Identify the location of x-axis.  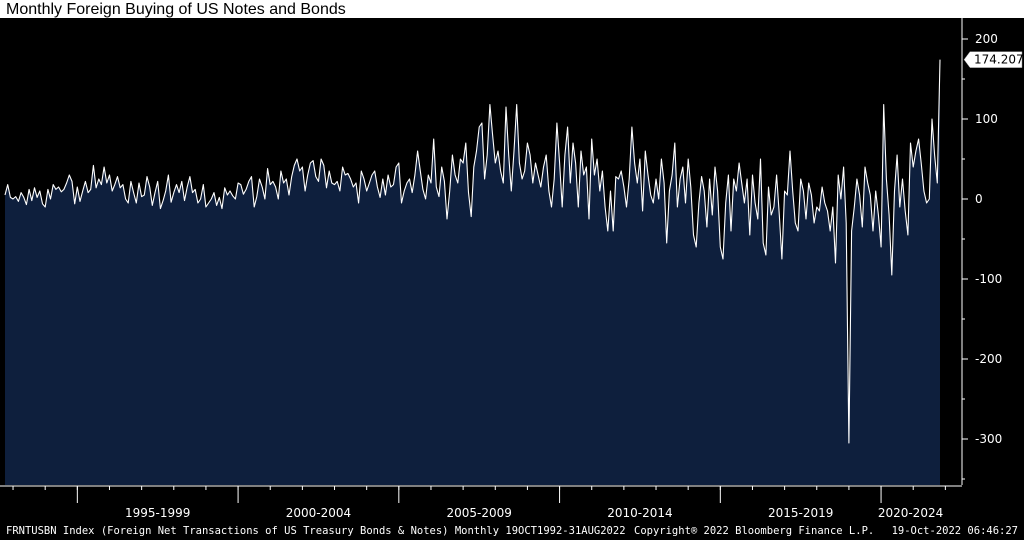
(479, 494).